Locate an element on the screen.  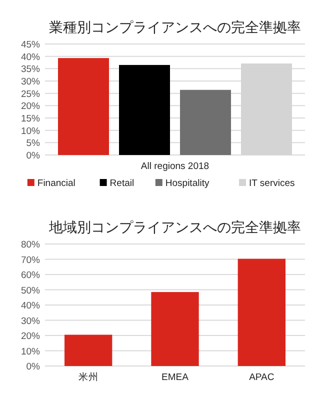
x-tick-label: All regions 2018 is located at coordinates (175, 166).